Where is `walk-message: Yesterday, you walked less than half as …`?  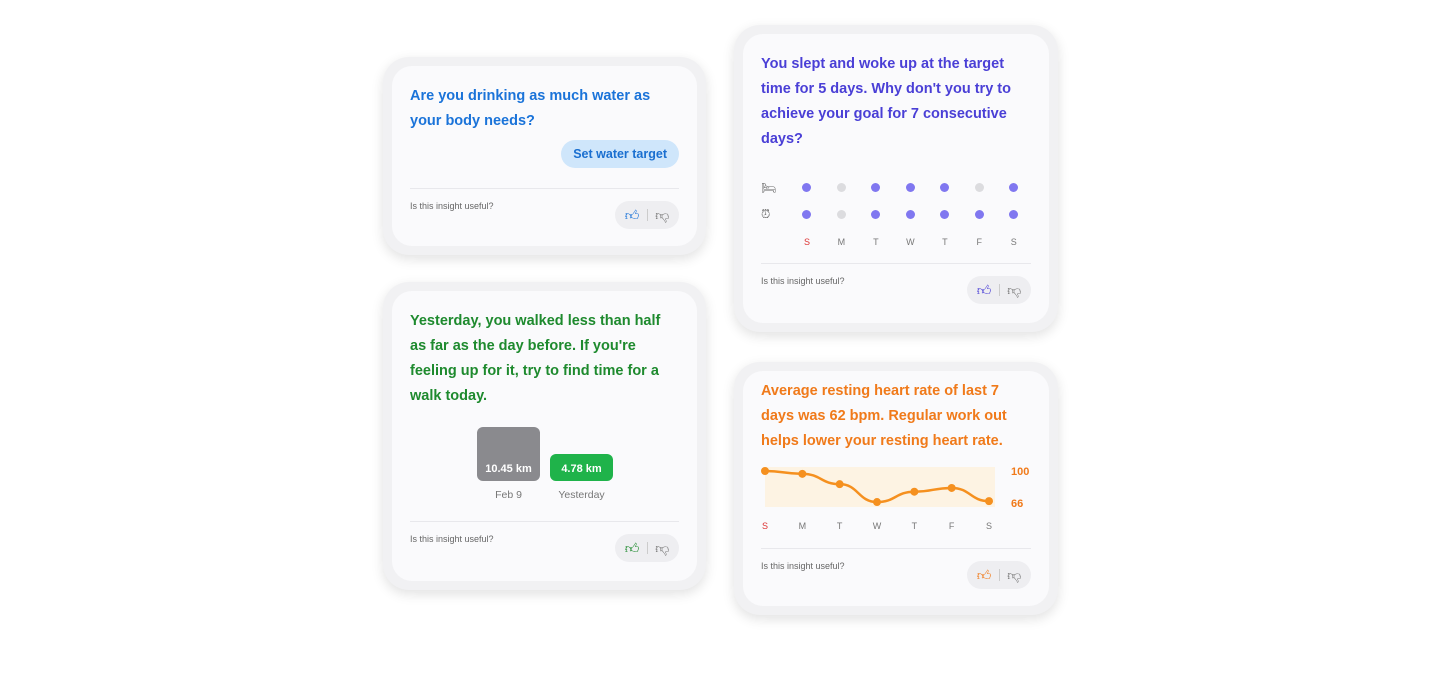 walk-message: Yesterday, you walked less than half as … is located at coordinates (535, 358).